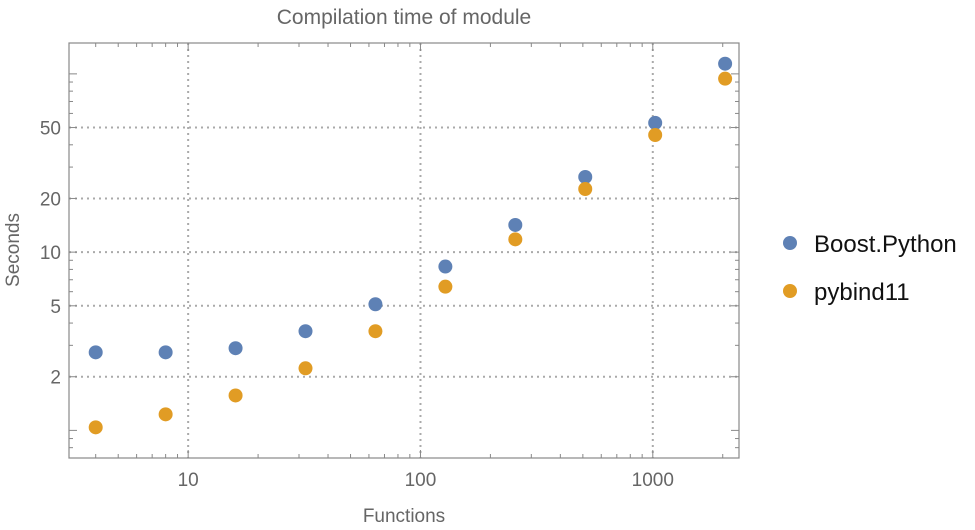 This screenshot has height=530, width=975. What do you see at coordinates (870, 268) in the screenshot?
I see `legend: Boost.Python pybind11` at bounding box center [870, 268].